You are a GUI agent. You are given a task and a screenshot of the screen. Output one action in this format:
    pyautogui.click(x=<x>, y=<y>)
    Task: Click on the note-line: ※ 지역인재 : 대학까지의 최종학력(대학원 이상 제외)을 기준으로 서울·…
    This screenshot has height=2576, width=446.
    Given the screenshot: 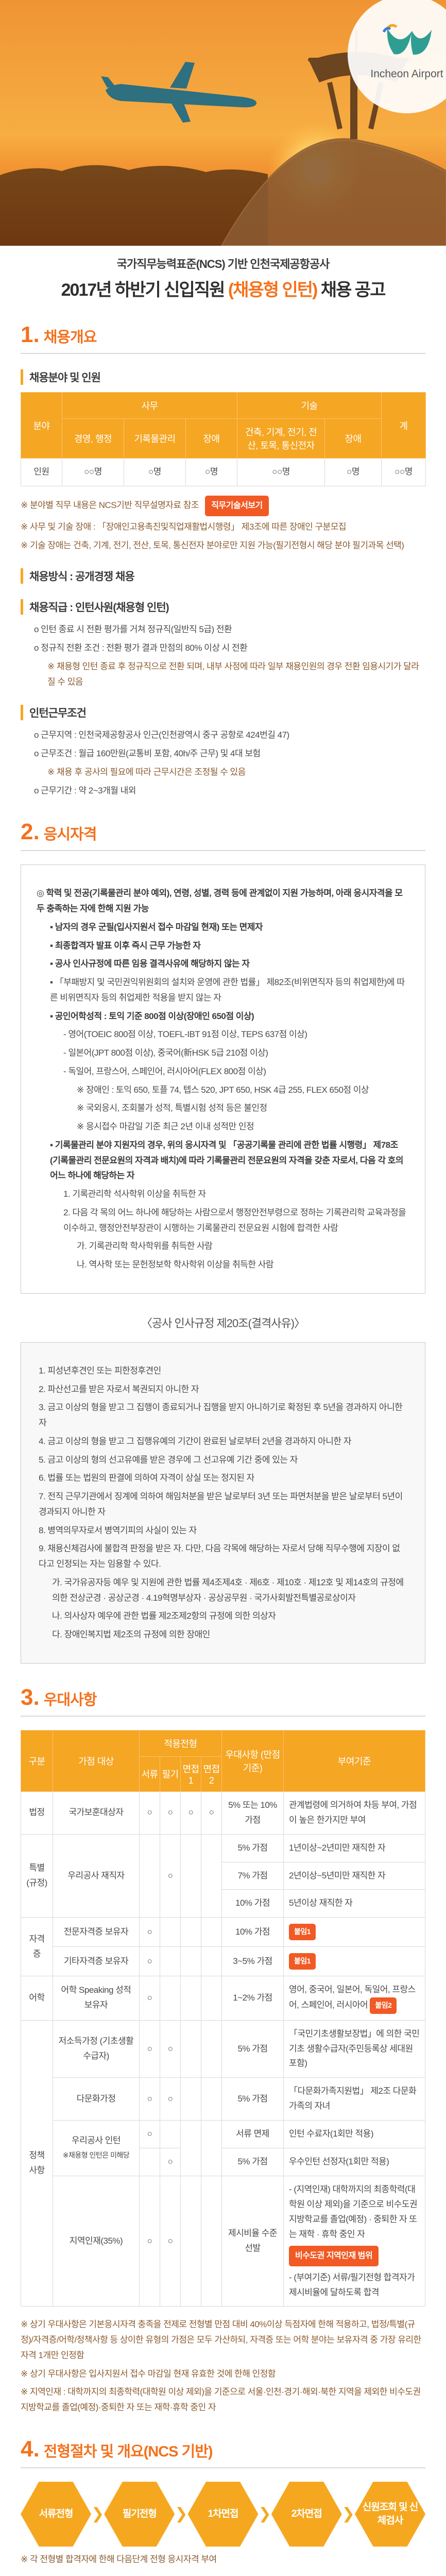 What is the action you would take?
    pyautogui.click(x=221, y=2400)
    